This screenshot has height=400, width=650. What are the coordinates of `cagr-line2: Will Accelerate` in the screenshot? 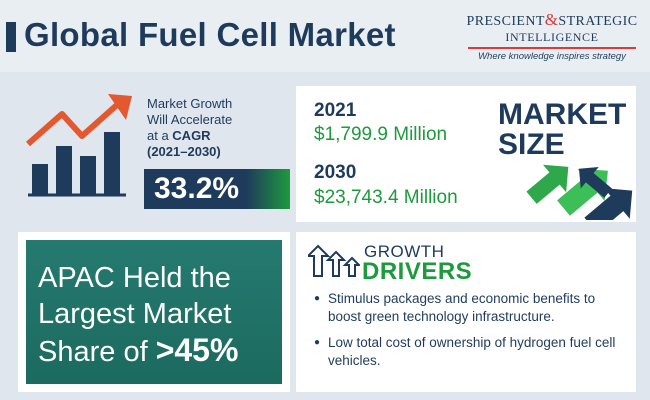 It's located at (190, 119).